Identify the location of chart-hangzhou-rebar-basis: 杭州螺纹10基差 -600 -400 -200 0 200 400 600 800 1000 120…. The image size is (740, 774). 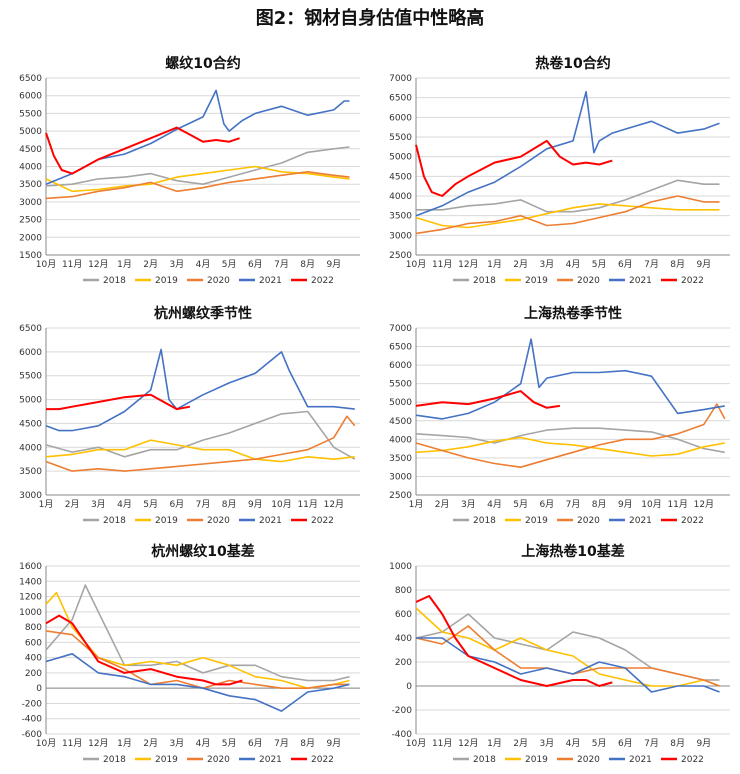
(189, 654).